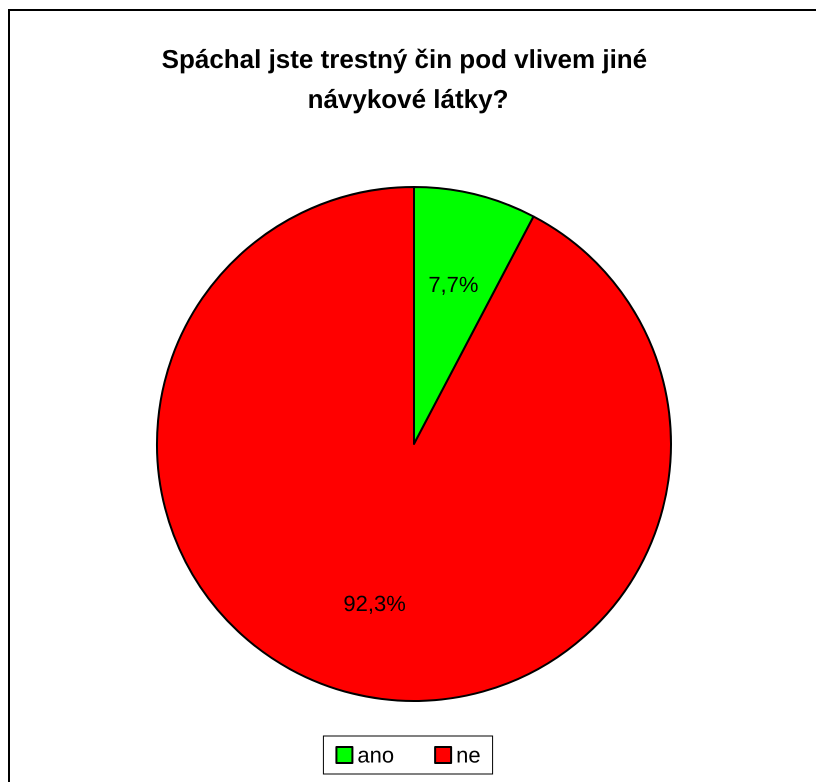  I want to click on legend-label: ano, so click(375, 755).